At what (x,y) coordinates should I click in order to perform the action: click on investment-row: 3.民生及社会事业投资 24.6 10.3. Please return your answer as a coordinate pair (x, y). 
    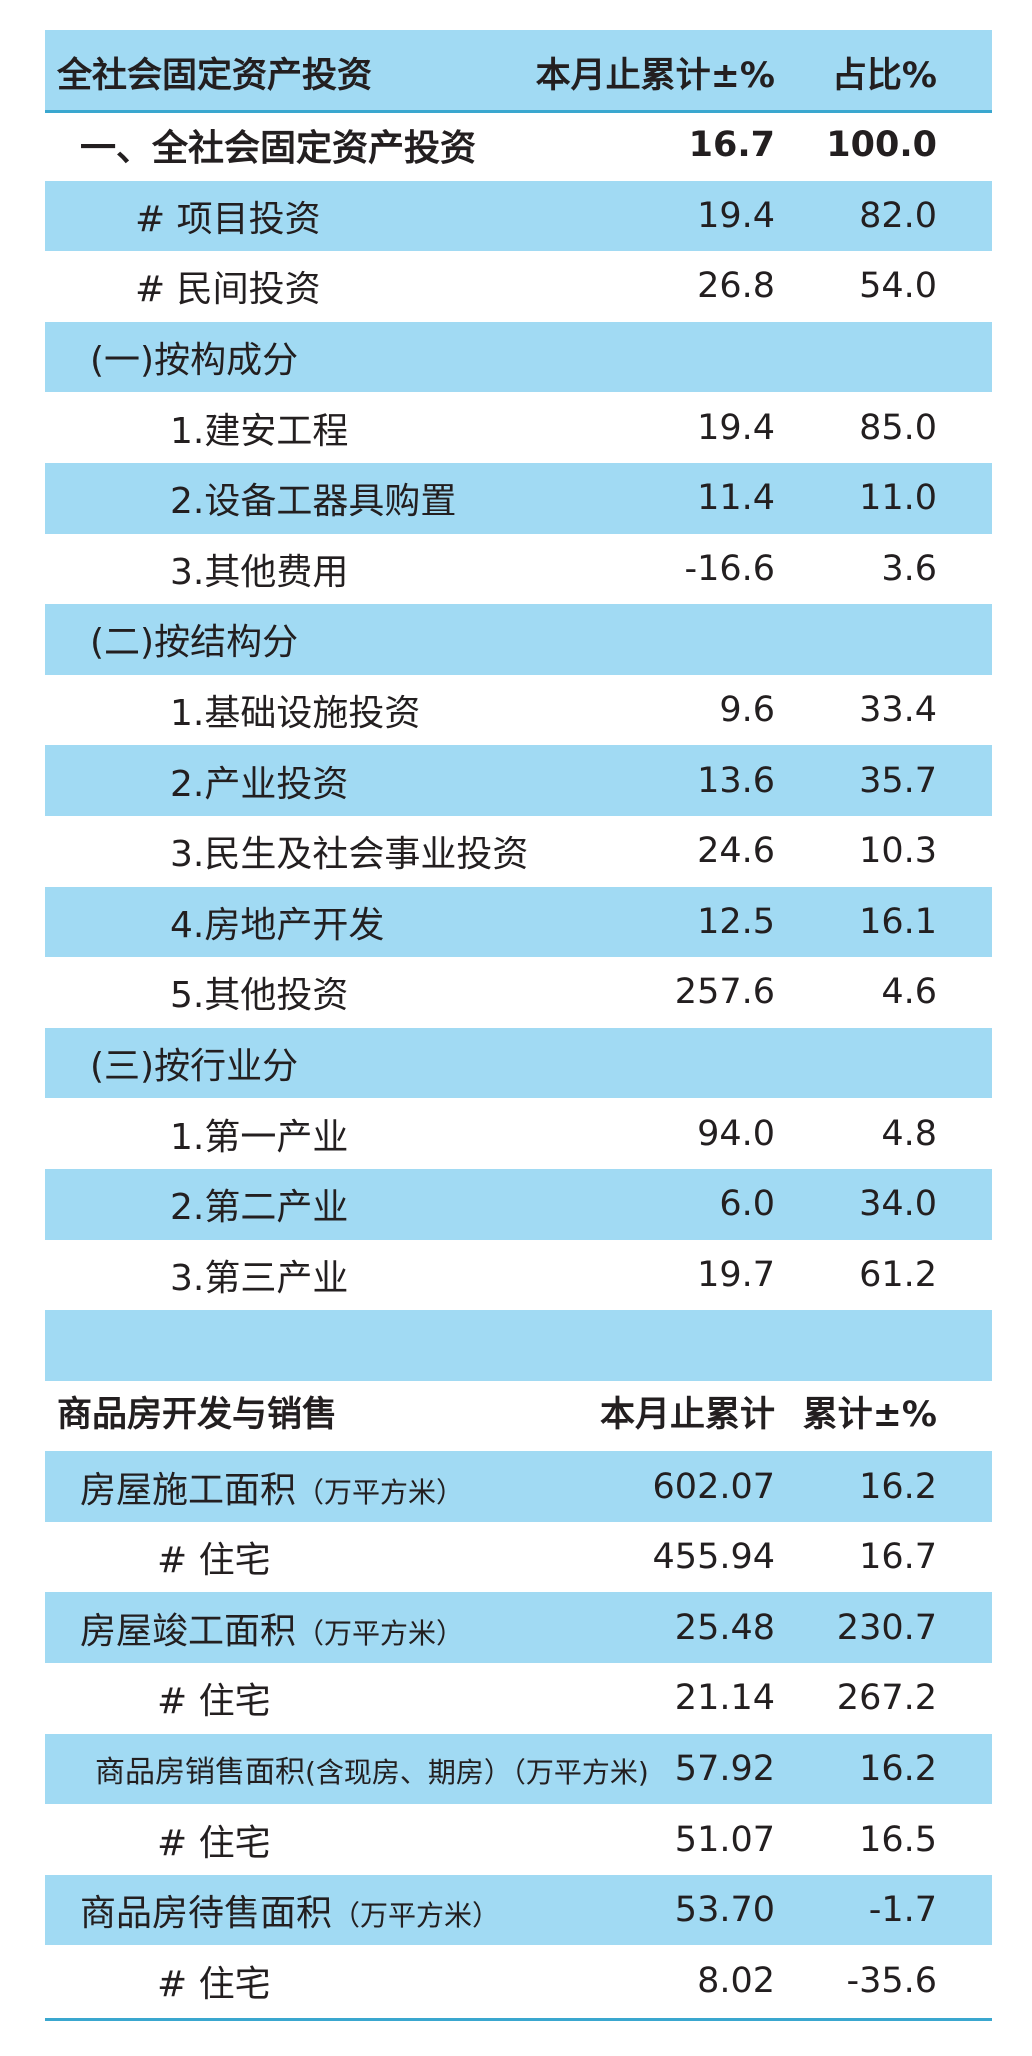
    Looking at the image, I should click on (518, 851).